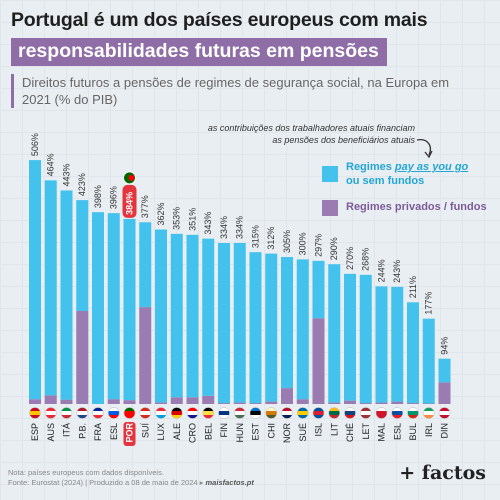  I want to click on bar-payg-BUL, so click(413, 353).